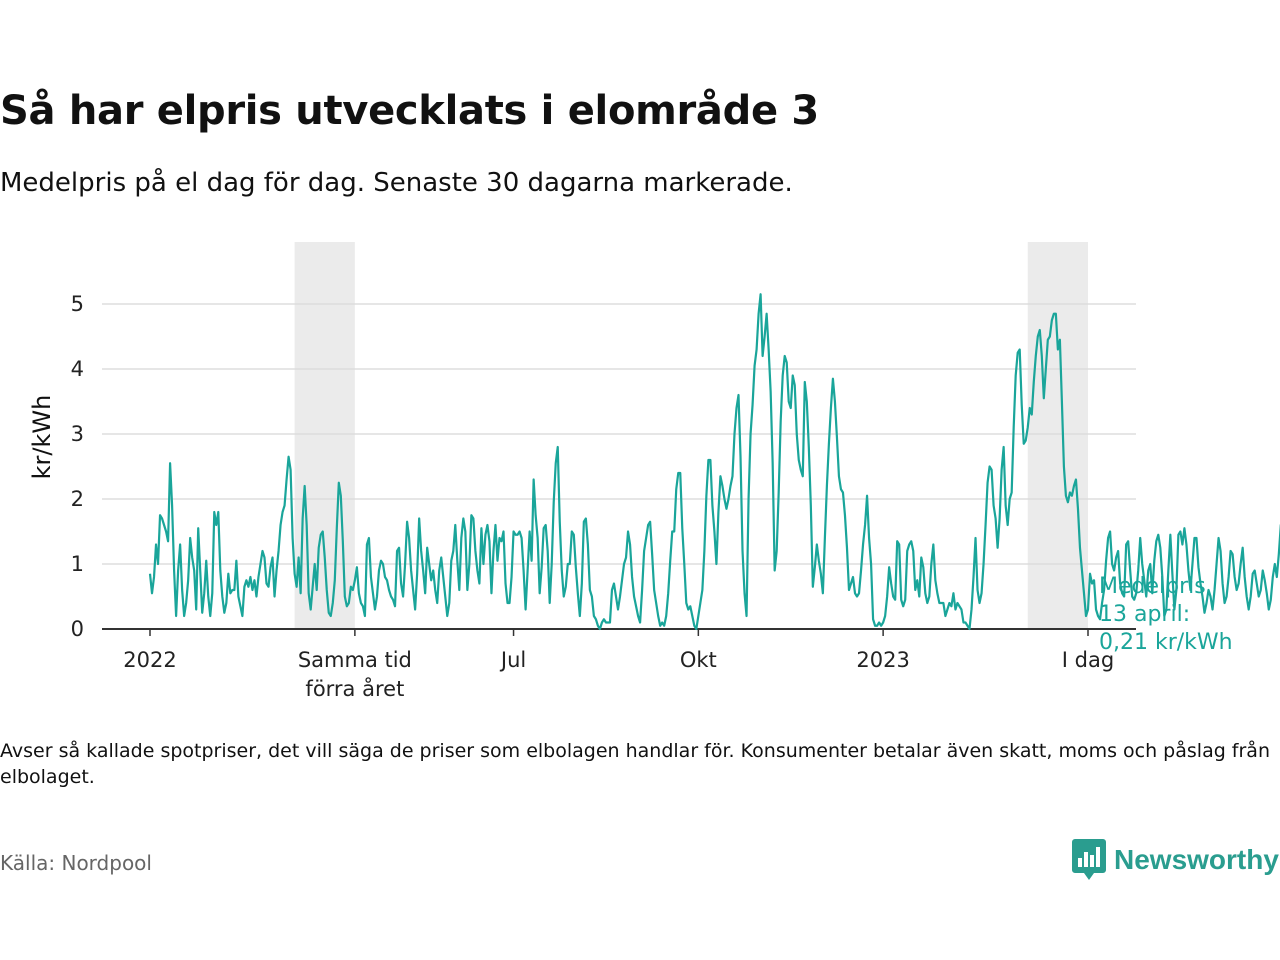 The image size is (1280, 960). Describe the element at coordinates (77, 499) in the screenshot. I see `y-tick-label-2: 2` at that location.